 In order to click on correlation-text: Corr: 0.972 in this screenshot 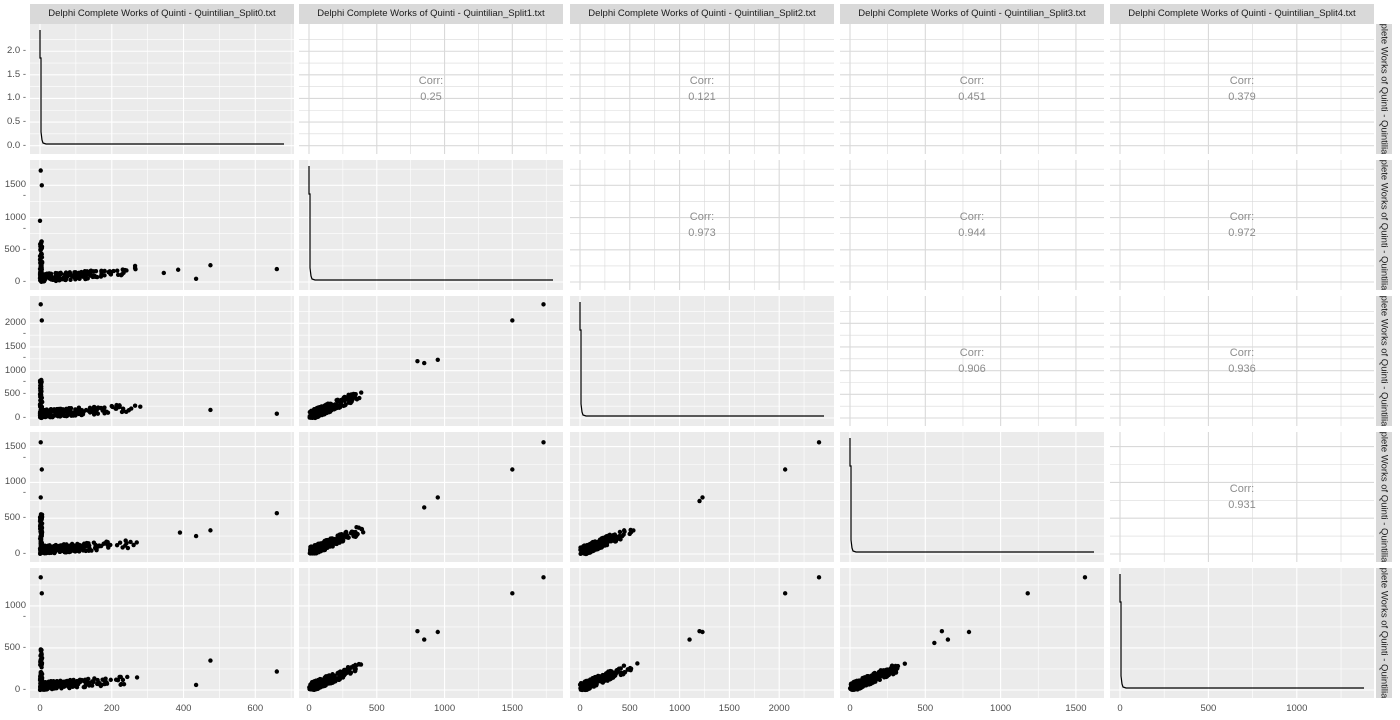, I will do `click(1242, 225)`.